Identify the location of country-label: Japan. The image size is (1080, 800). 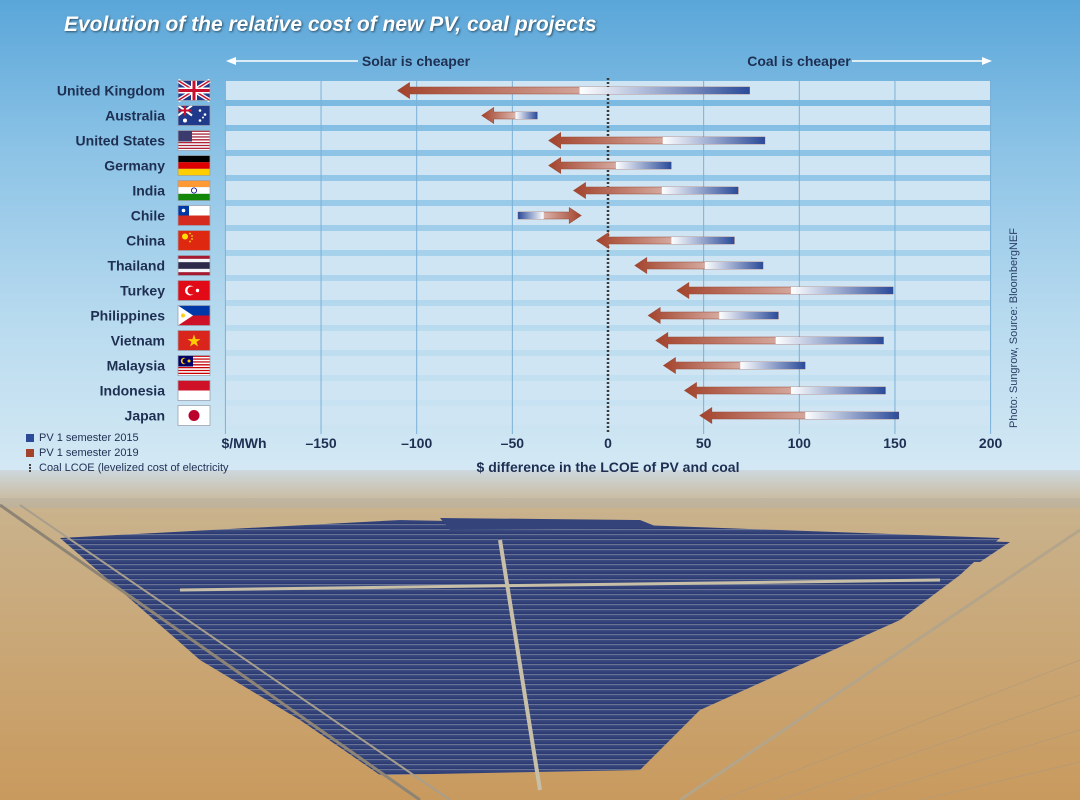
(145, 416).